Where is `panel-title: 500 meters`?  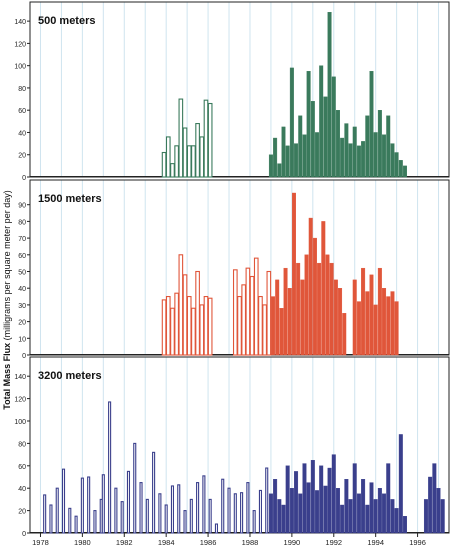 panel-title: 500 meters is located at coordinates (67, 21).